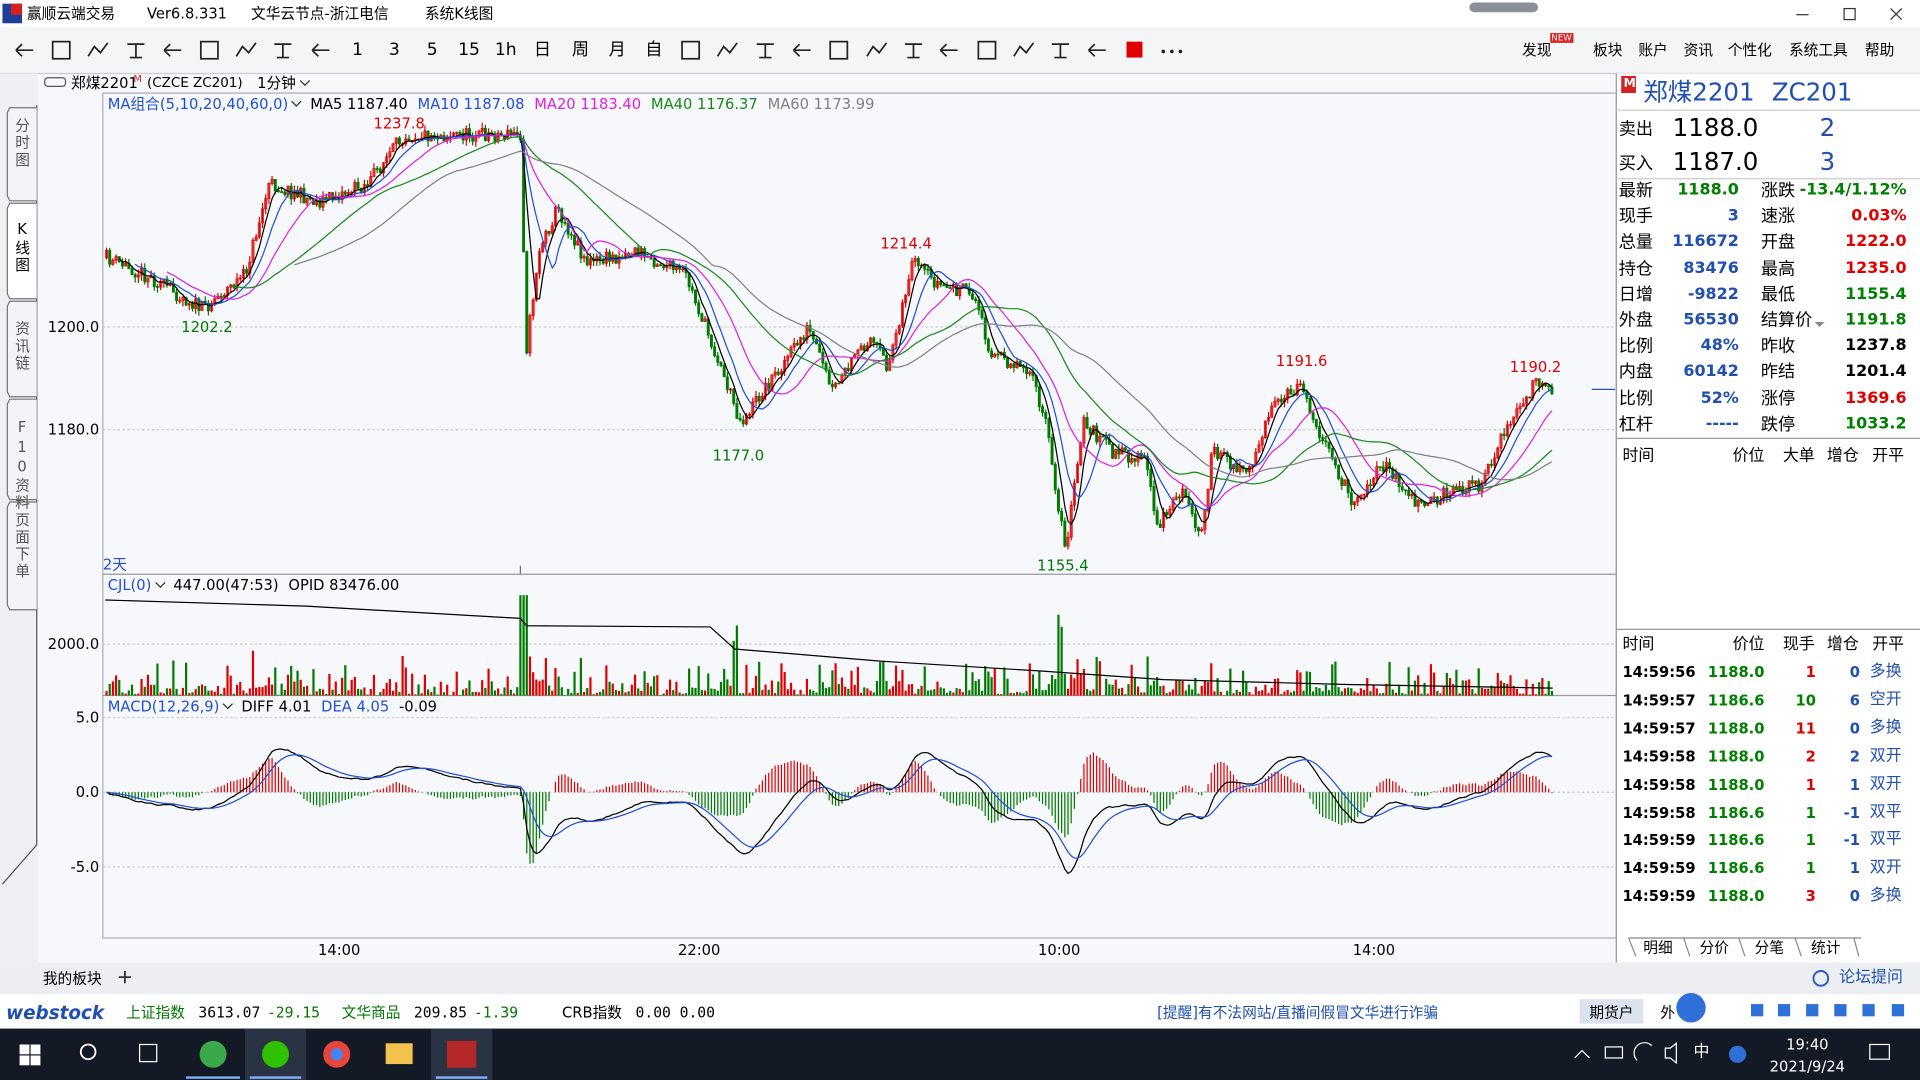 This screenshot has height=1080, width=1920. What do you see at coordinates (22, 247) in the screenshot?
I see `side-tab-label: K线图` at bounding box center [22, 247].